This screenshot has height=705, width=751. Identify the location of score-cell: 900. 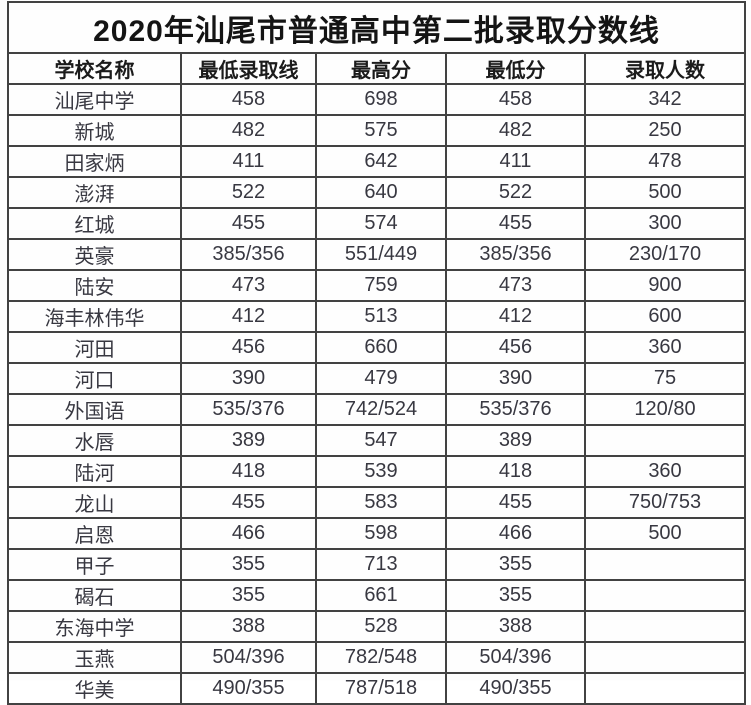
(665, 285).